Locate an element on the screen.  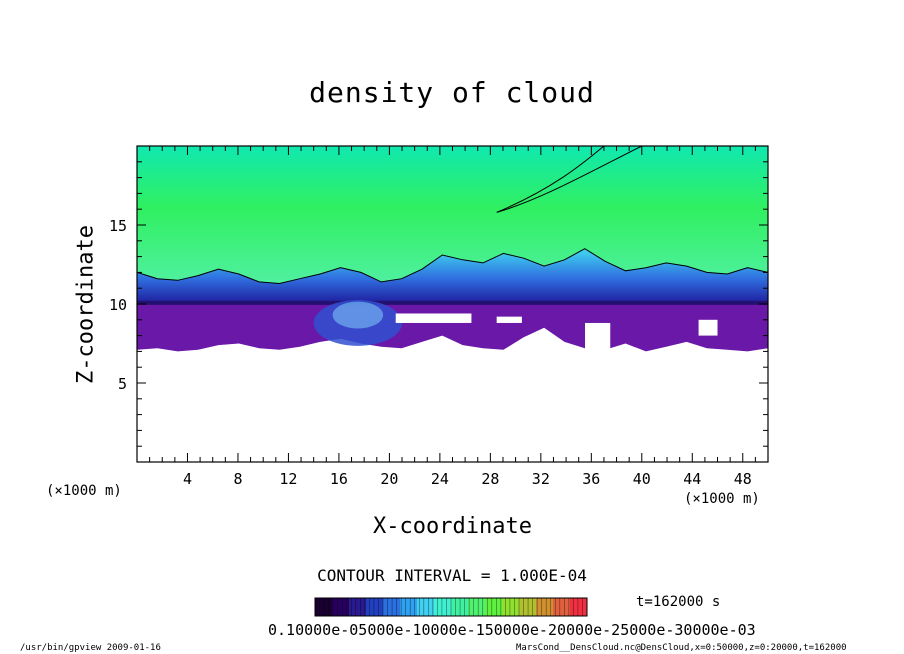
x-tick-label: 48 is located at coordinates (743, 479).